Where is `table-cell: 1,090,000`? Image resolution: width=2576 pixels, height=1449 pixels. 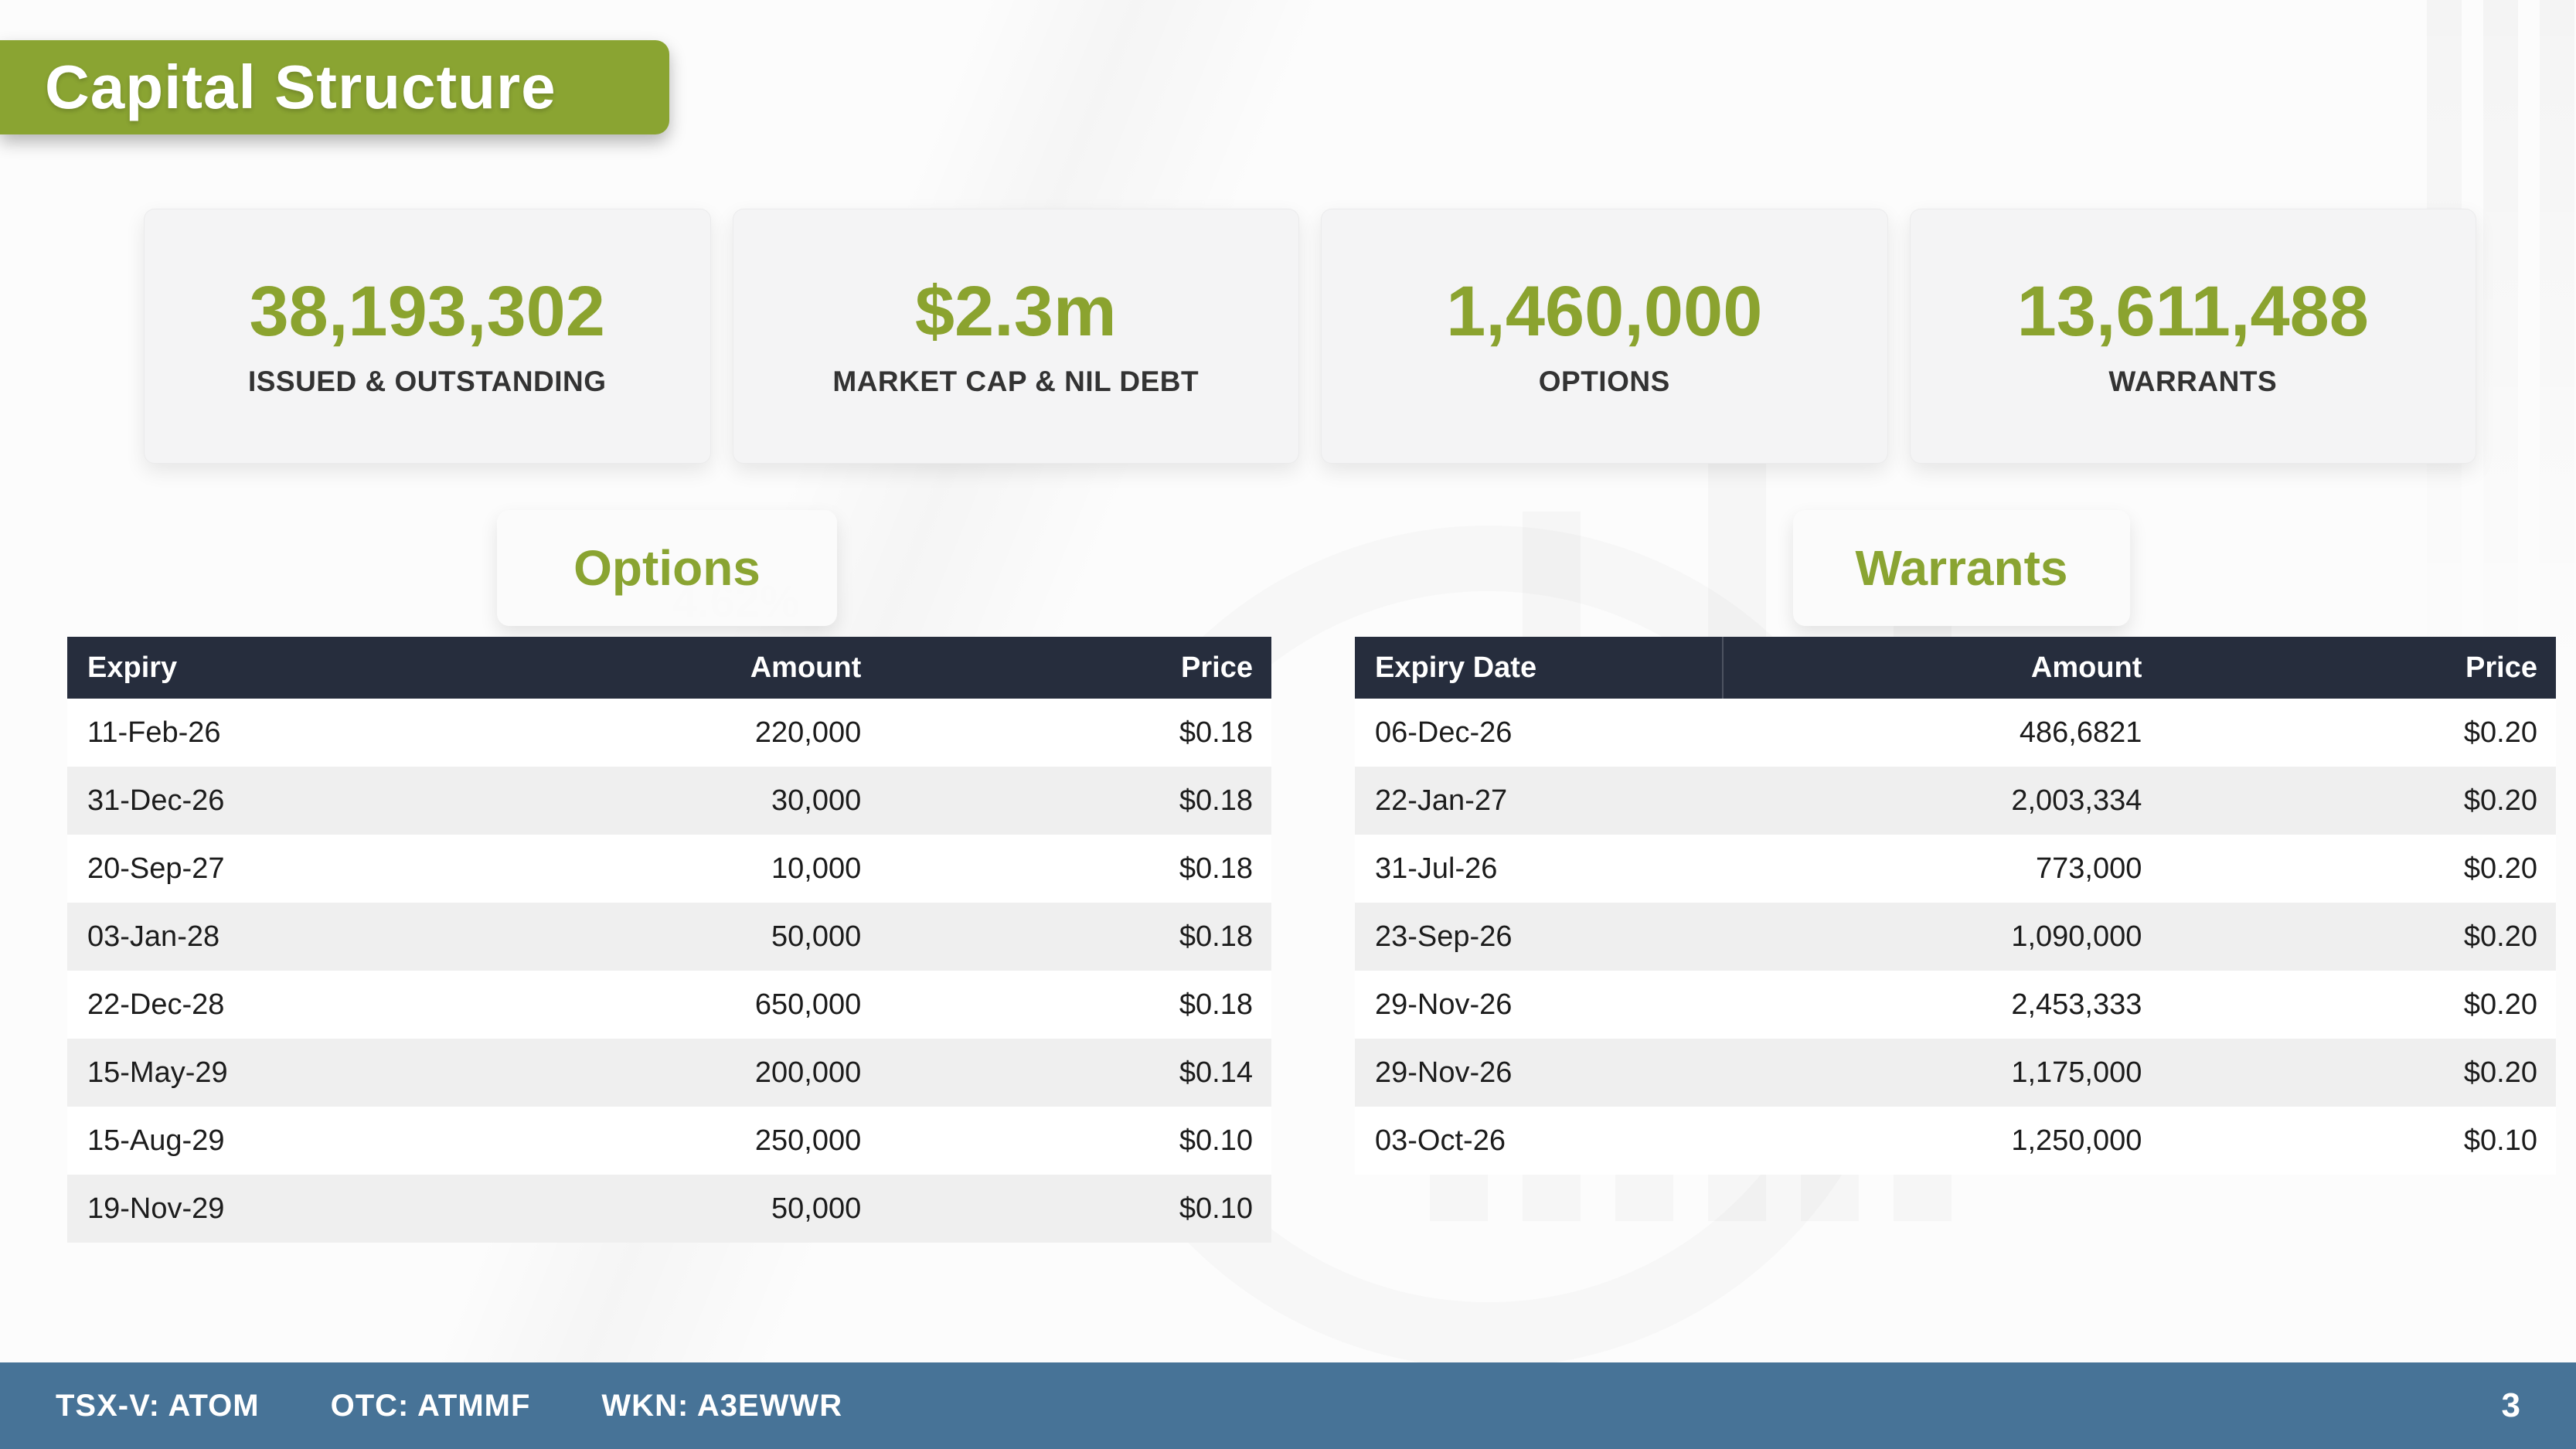
table-cell: 1,090,000 is located at coordinates (2076, 936).